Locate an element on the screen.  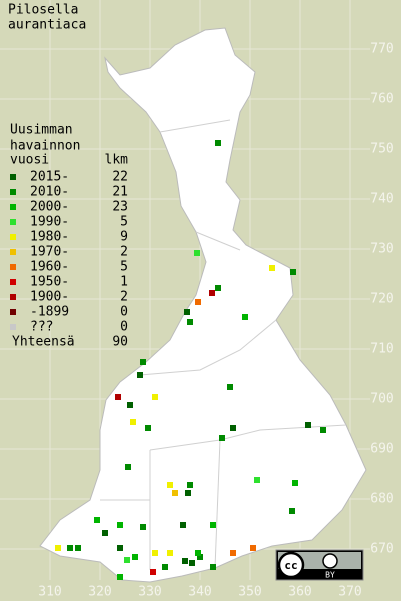
y-tick-label: 730 is located at coordinates (381, 249).